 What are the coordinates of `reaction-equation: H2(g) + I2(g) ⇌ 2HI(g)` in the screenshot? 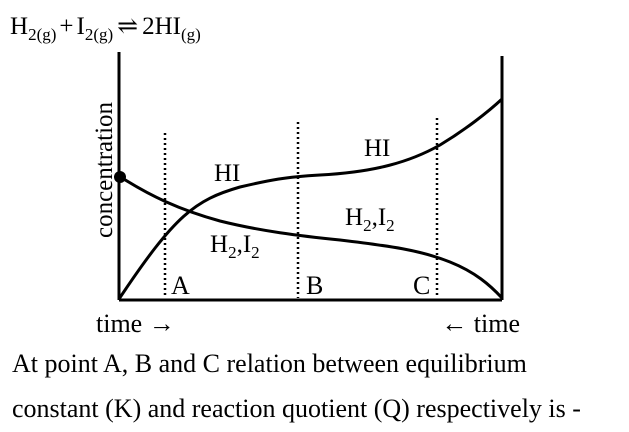 It's located at (105, 28).